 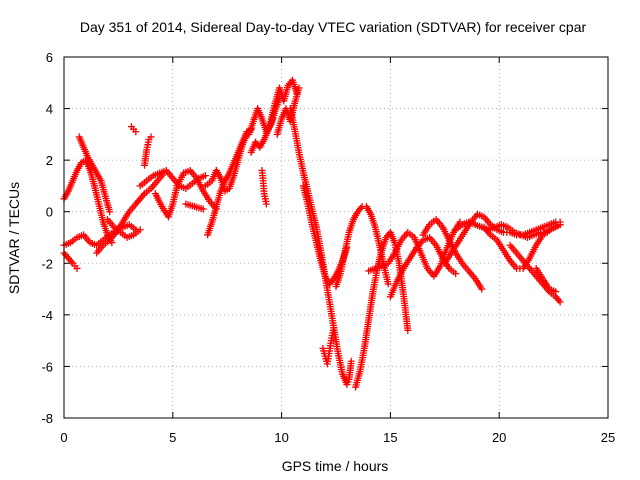 What do you see at coordinates (47, 263) in the screenshot?
I see `y-tick-label: -2` at bounding box center [47, 263].